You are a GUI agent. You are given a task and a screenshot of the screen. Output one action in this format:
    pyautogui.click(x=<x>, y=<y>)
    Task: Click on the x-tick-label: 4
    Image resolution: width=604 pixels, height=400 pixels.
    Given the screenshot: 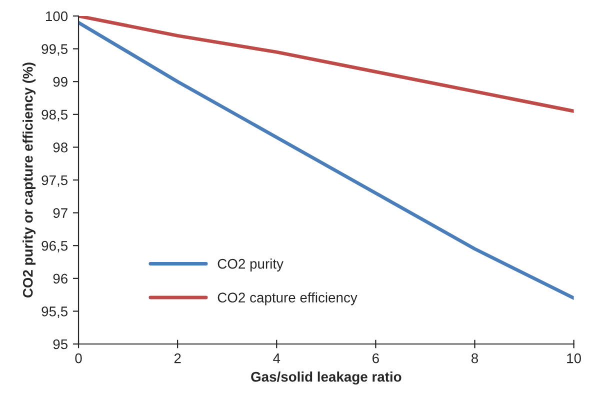 What is the action you would take?
    pyautogui.click(x=276, y=359)
    